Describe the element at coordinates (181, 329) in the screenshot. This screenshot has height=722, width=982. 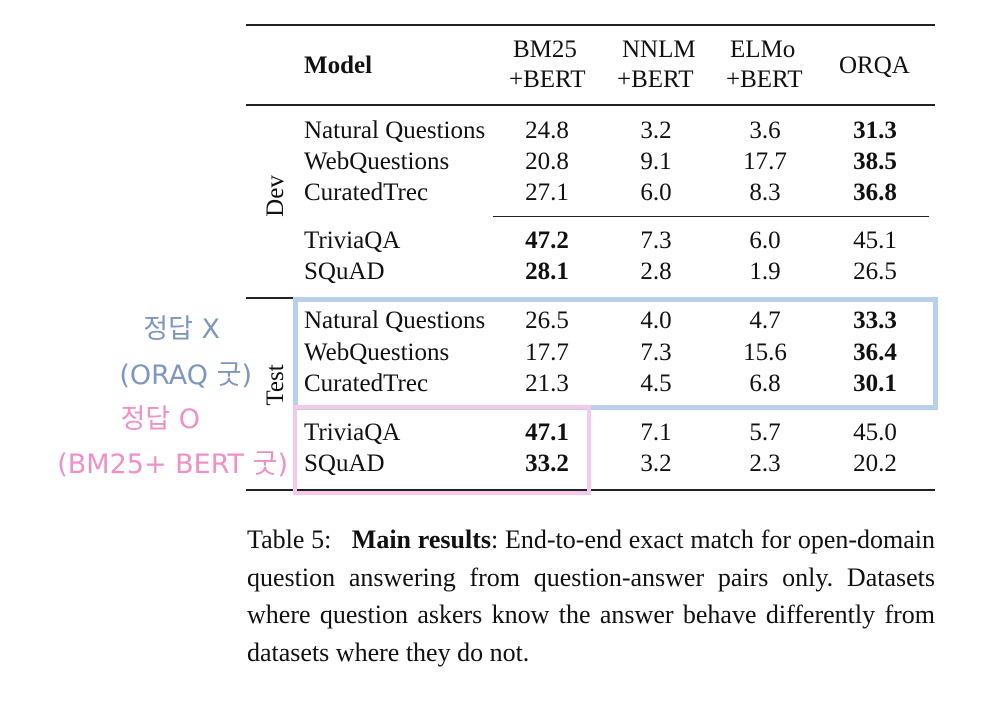
I see `annotation-blue-line1: 정답 X` at that location.